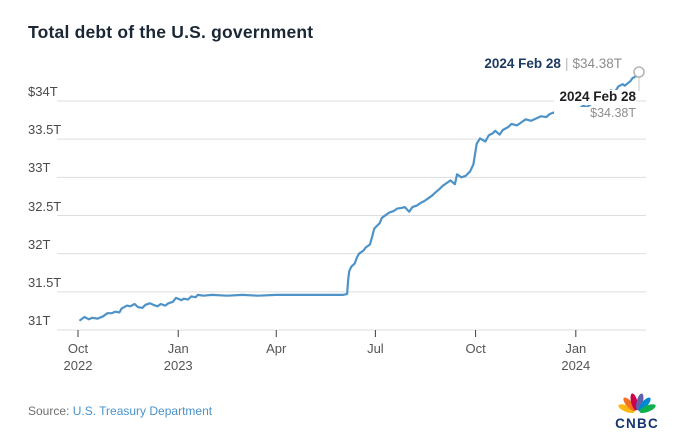 The width and height of the screenshot is (680, 445). I want to click on latest-value-annotation: 2024 Feb 28 | $34.38T, so click(553, 63).